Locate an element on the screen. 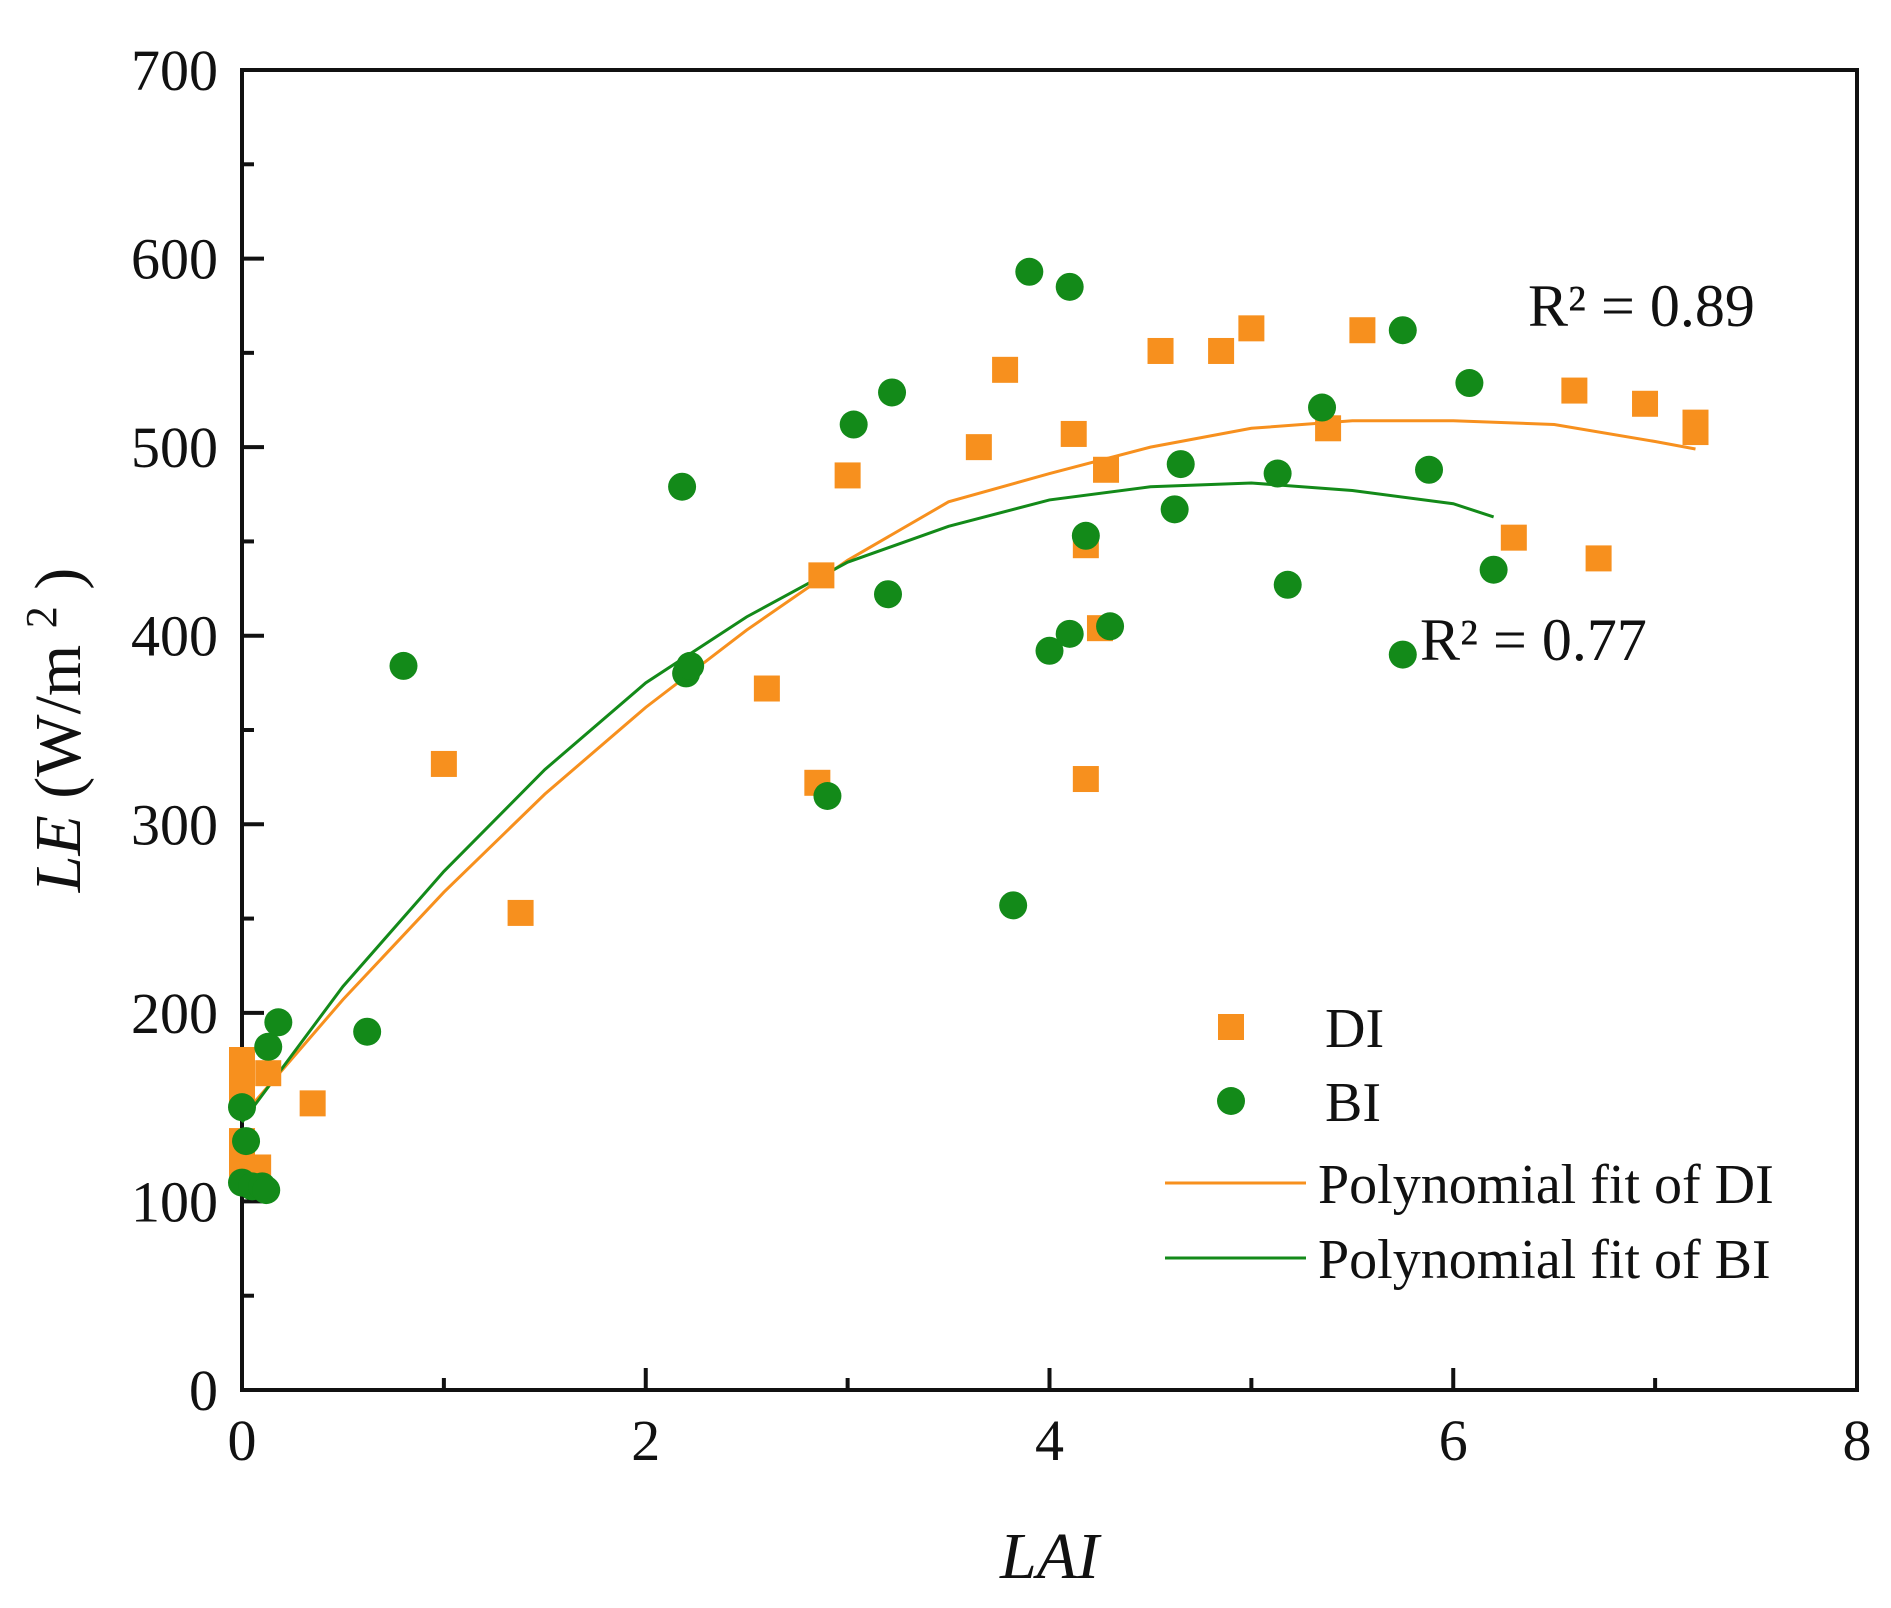 This screenshot has height=1608, width=1891. legend-label: Polynomial fit of BI is located at coordinates (1544, 1260).